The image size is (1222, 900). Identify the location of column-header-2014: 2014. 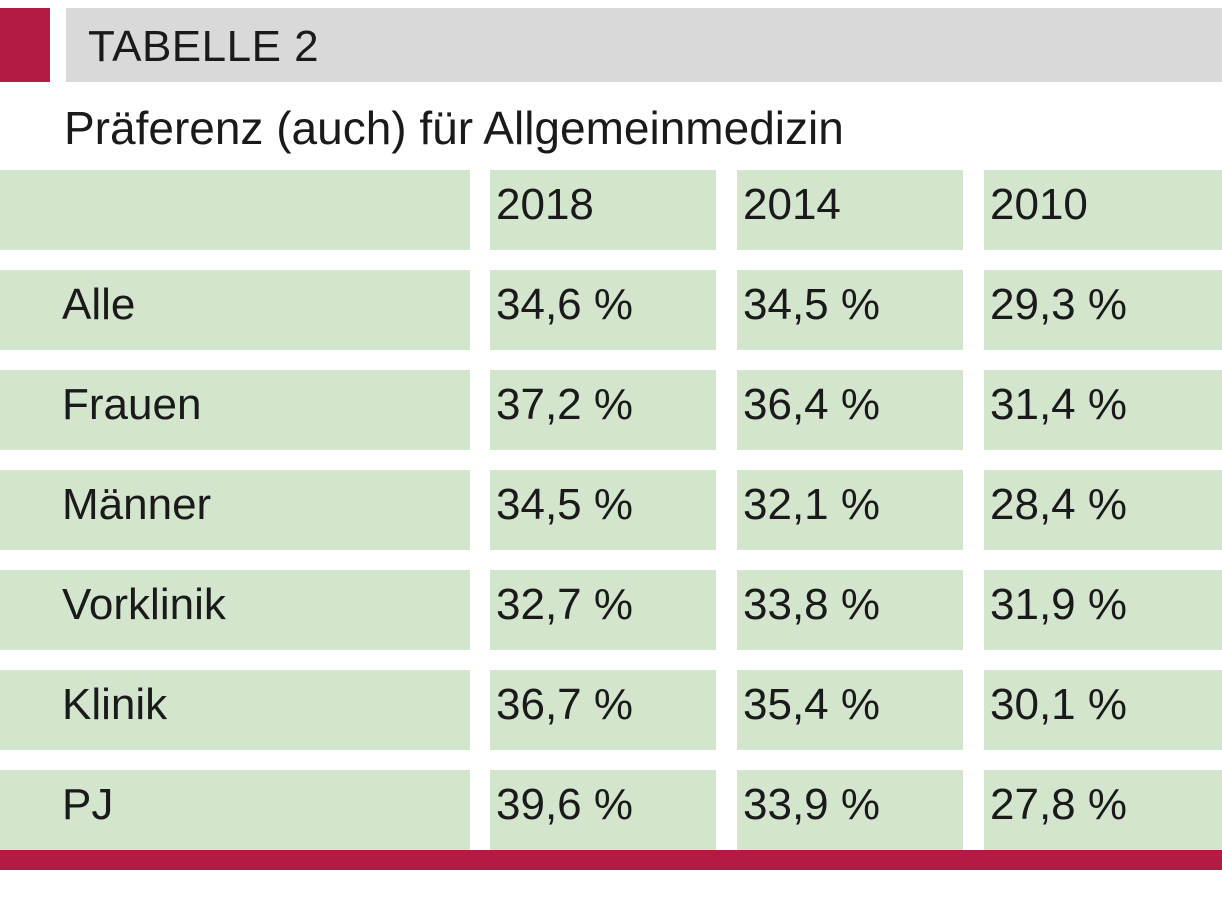
(850, 210).